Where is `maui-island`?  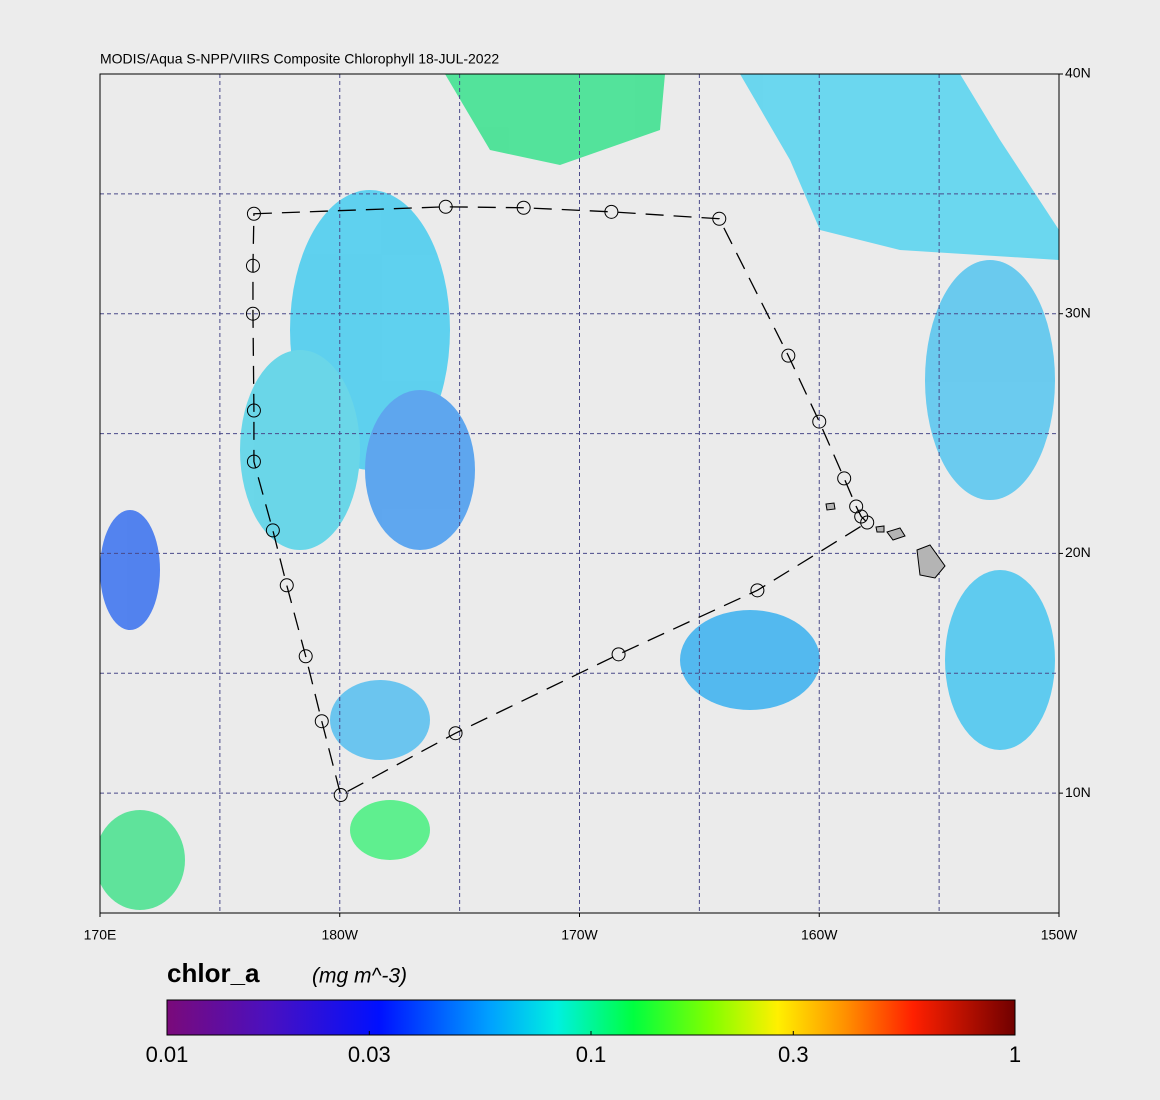
maui-island is located at coordinates (896, 534).